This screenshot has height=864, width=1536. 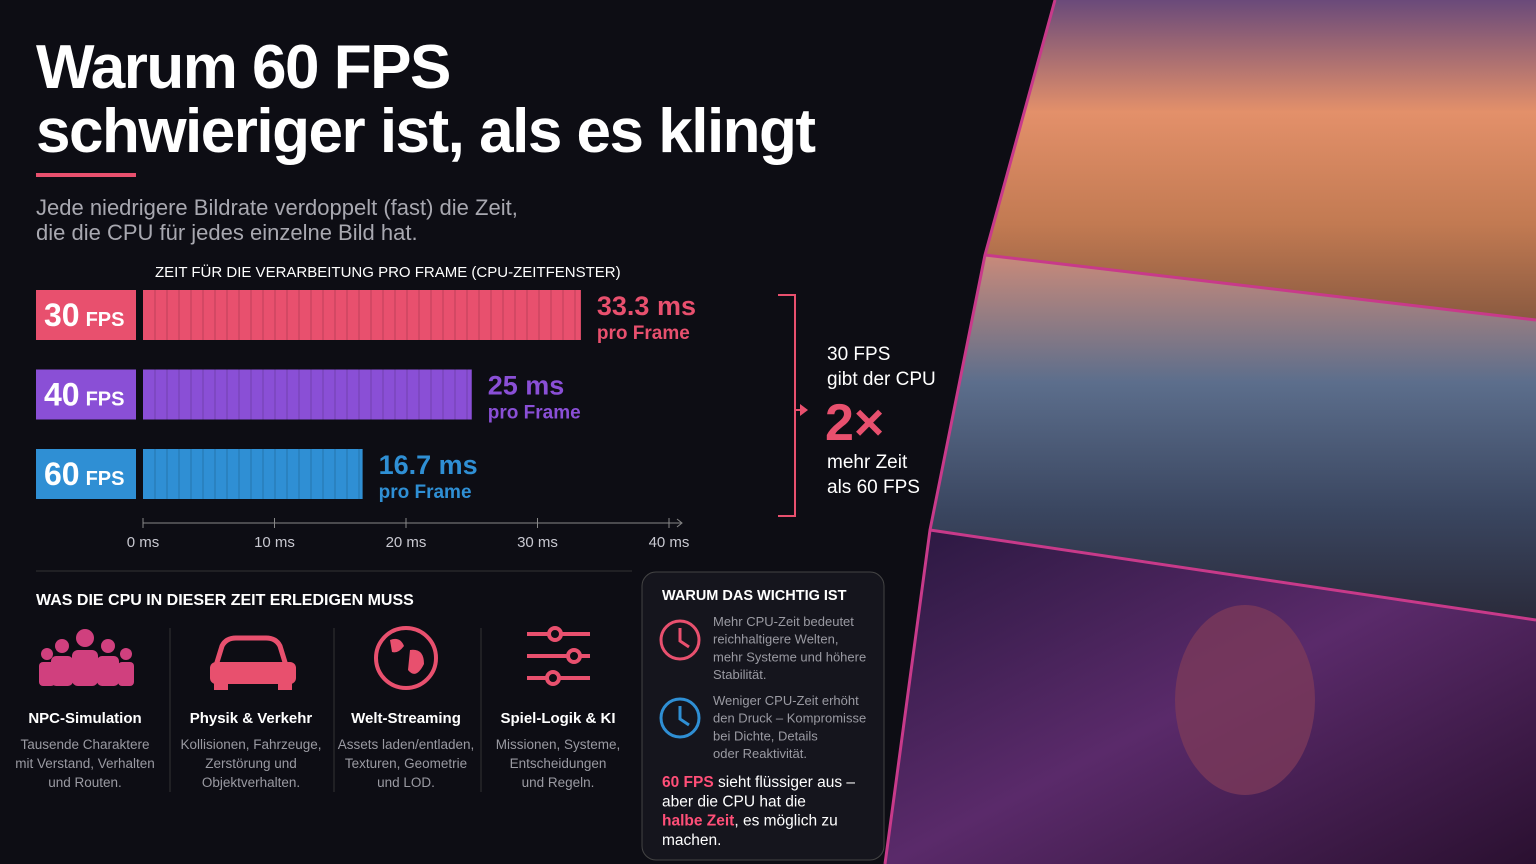 I want to click on why-box, so click(x=763, y=716).